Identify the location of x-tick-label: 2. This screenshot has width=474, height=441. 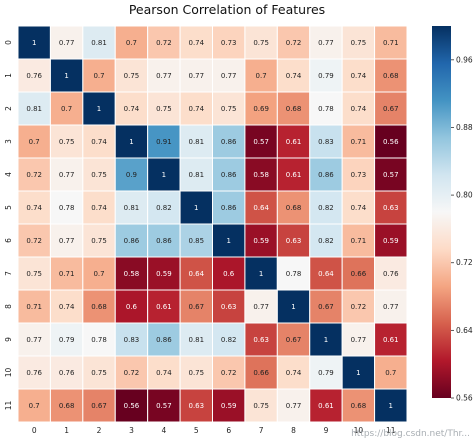
(99, 430).